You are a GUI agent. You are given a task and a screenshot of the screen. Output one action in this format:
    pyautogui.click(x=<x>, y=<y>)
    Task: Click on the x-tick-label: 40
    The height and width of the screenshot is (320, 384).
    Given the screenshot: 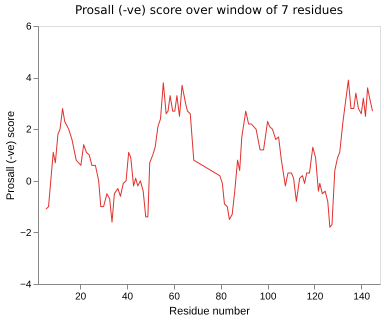 What is the action you would take?
    pyautogui.click(x=128, y=297)
    